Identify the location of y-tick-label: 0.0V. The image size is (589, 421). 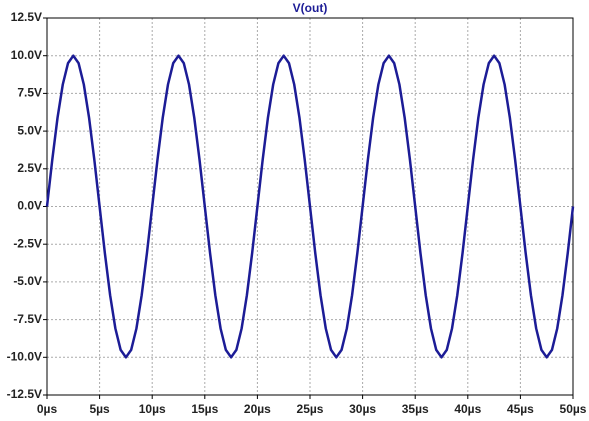
(29, 206).